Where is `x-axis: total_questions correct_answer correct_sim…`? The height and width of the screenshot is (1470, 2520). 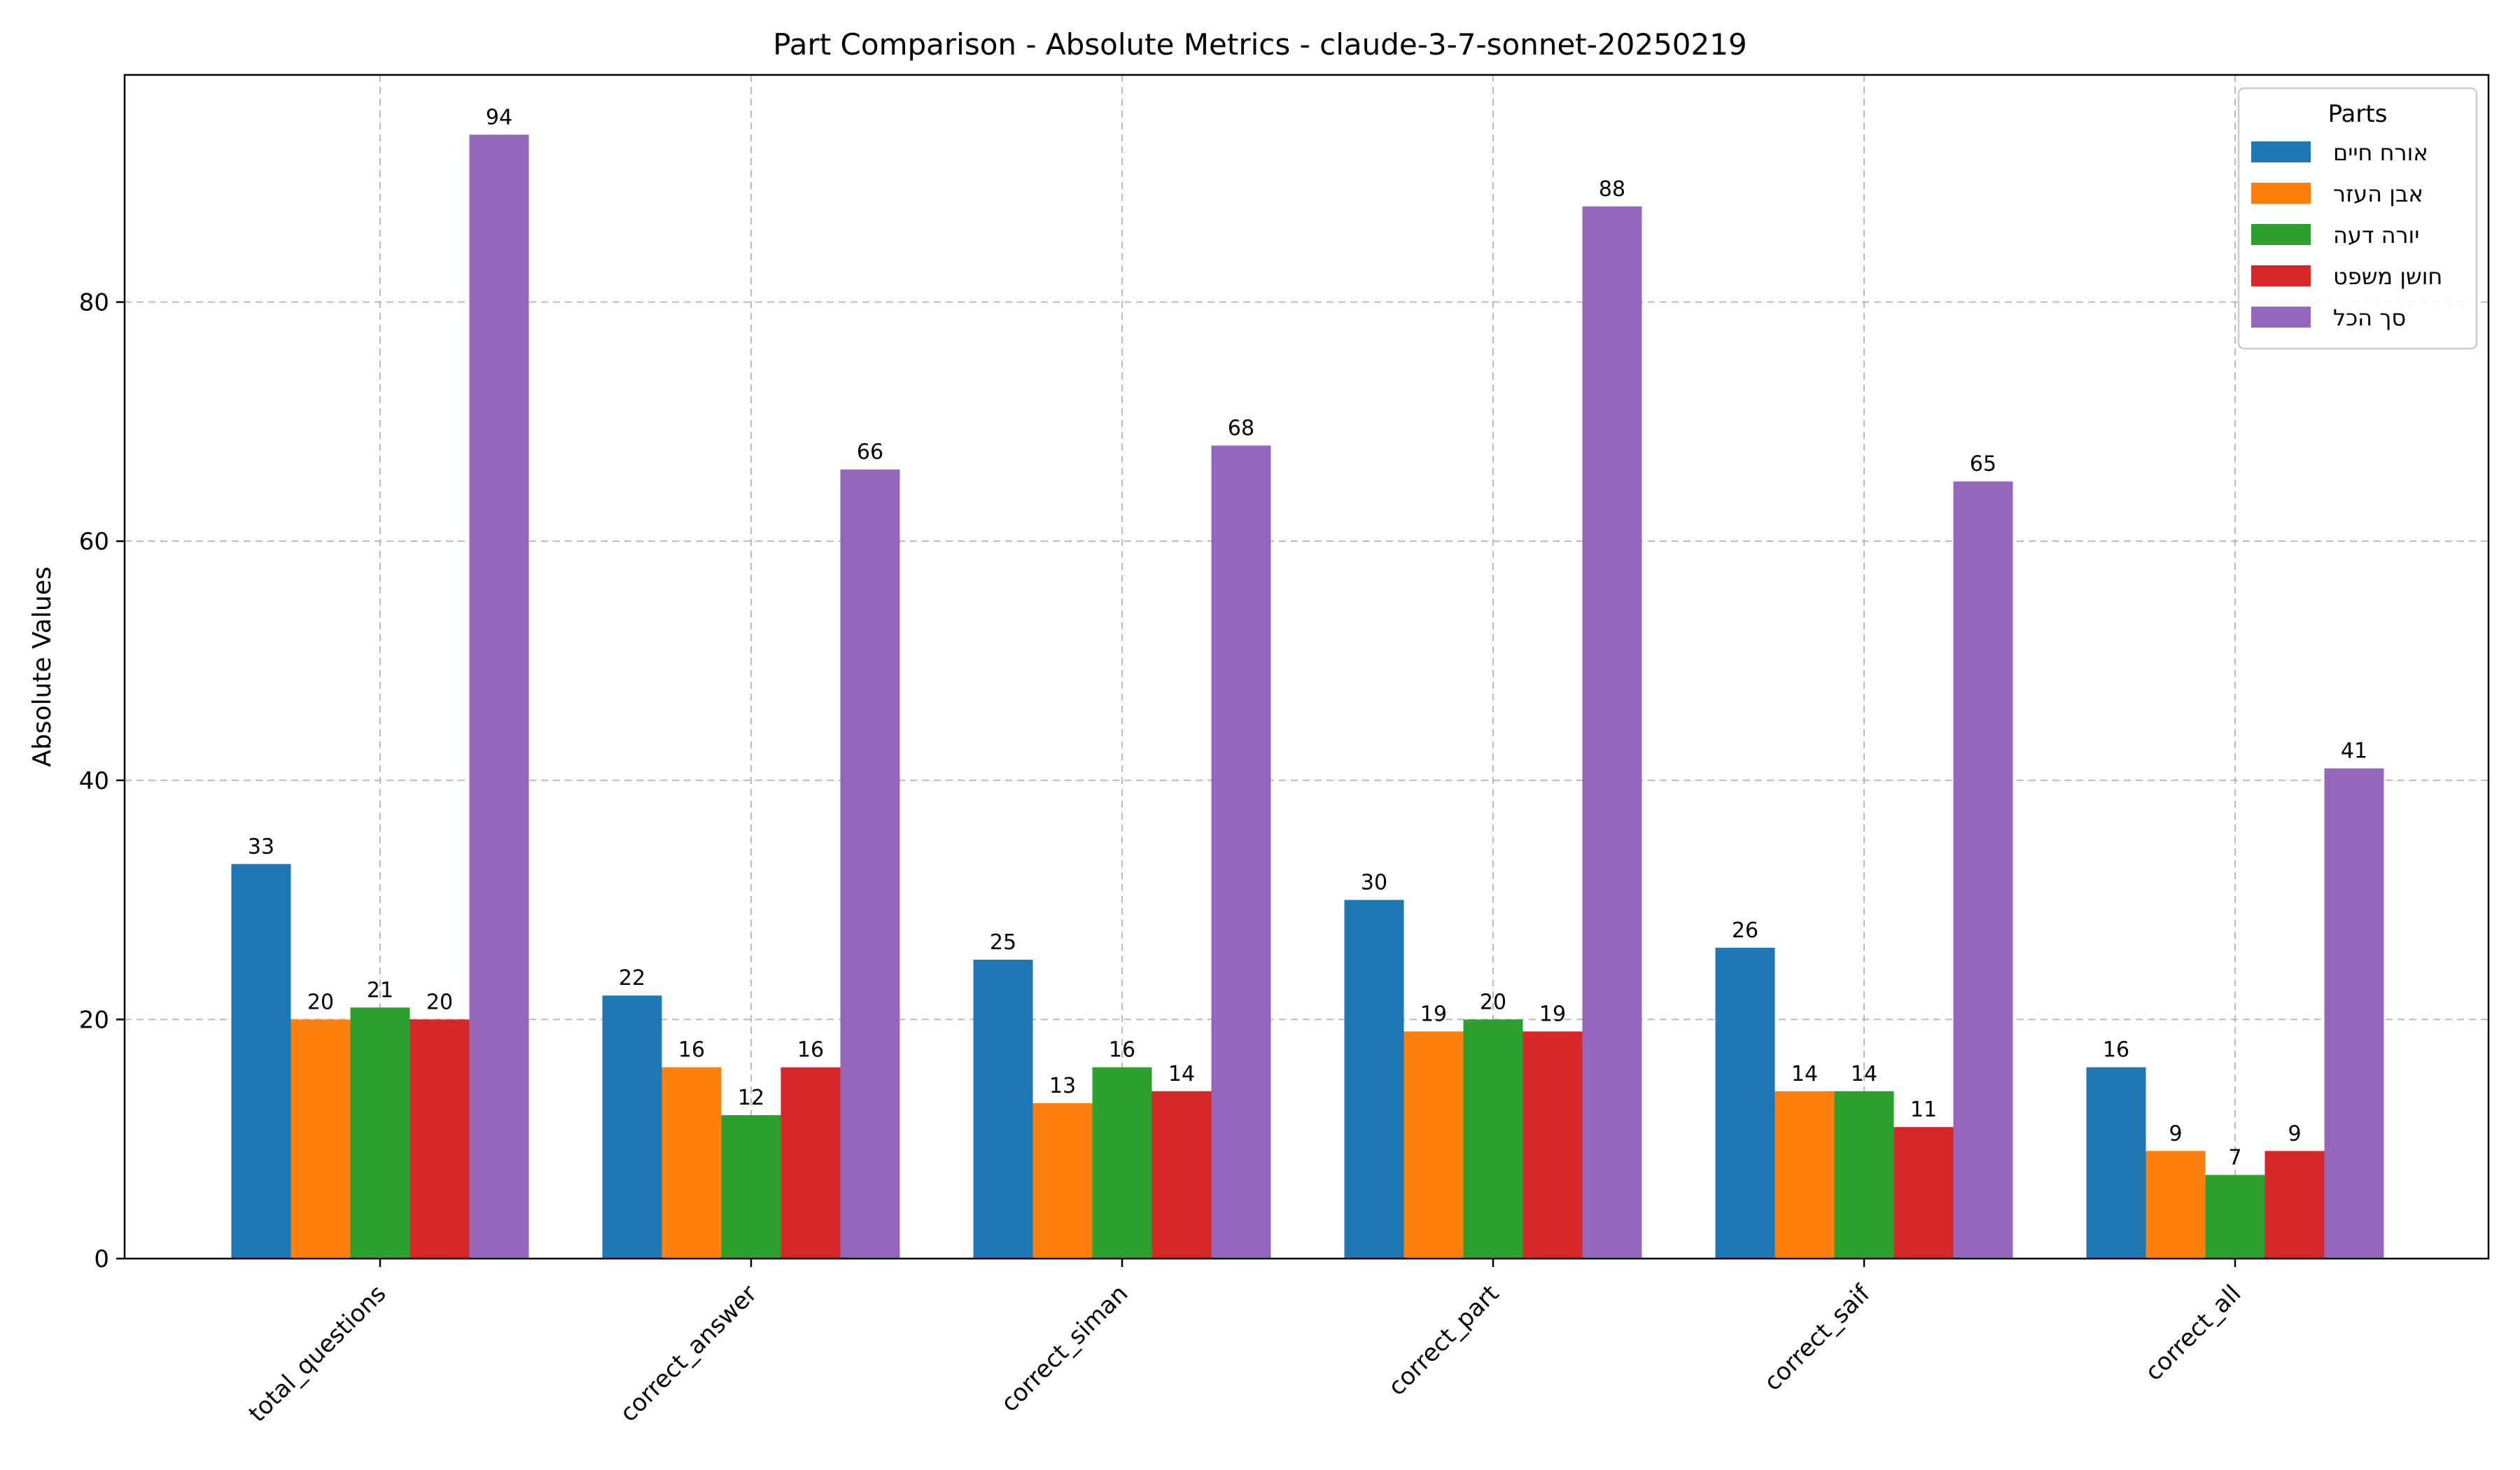 x-axis: total_questions correct_answer correct_sim… is located at coordinates (1245, 1343).